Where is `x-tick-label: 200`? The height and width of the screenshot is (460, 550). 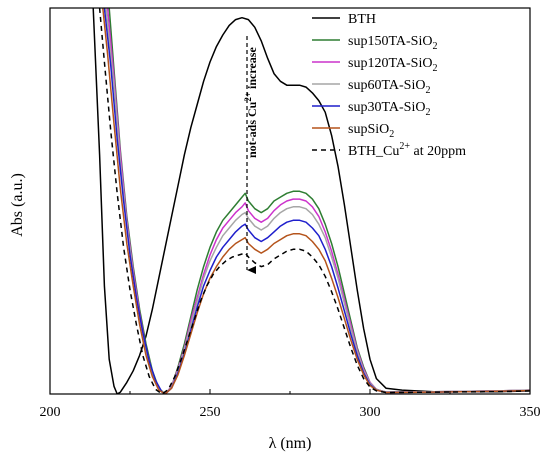 x-tick-label: 200 is located at coordinates (50, 412).